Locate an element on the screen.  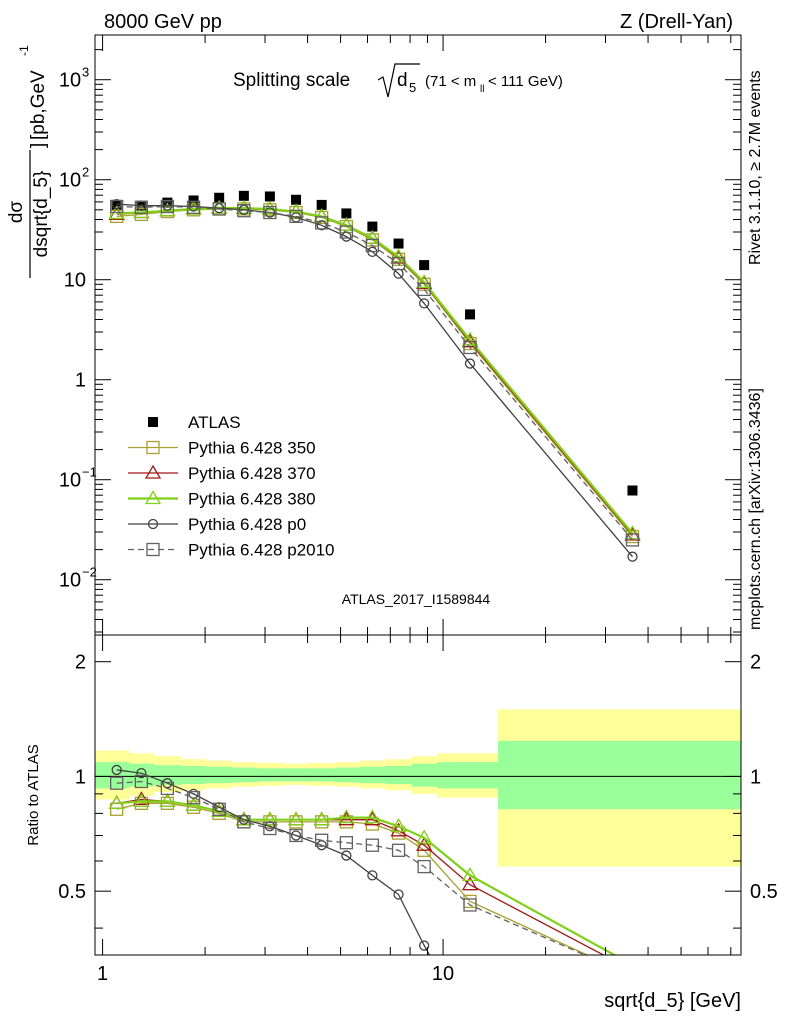
top-ylabel: dσ dsqrt{d_5} ] -1 [pb,GeV is located at coordinates (29, 161).